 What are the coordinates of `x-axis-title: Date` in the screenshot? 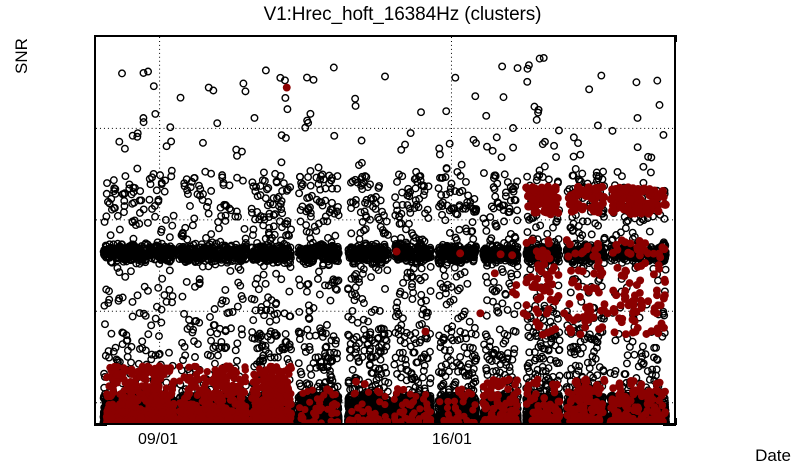 It's located at (773, 456).